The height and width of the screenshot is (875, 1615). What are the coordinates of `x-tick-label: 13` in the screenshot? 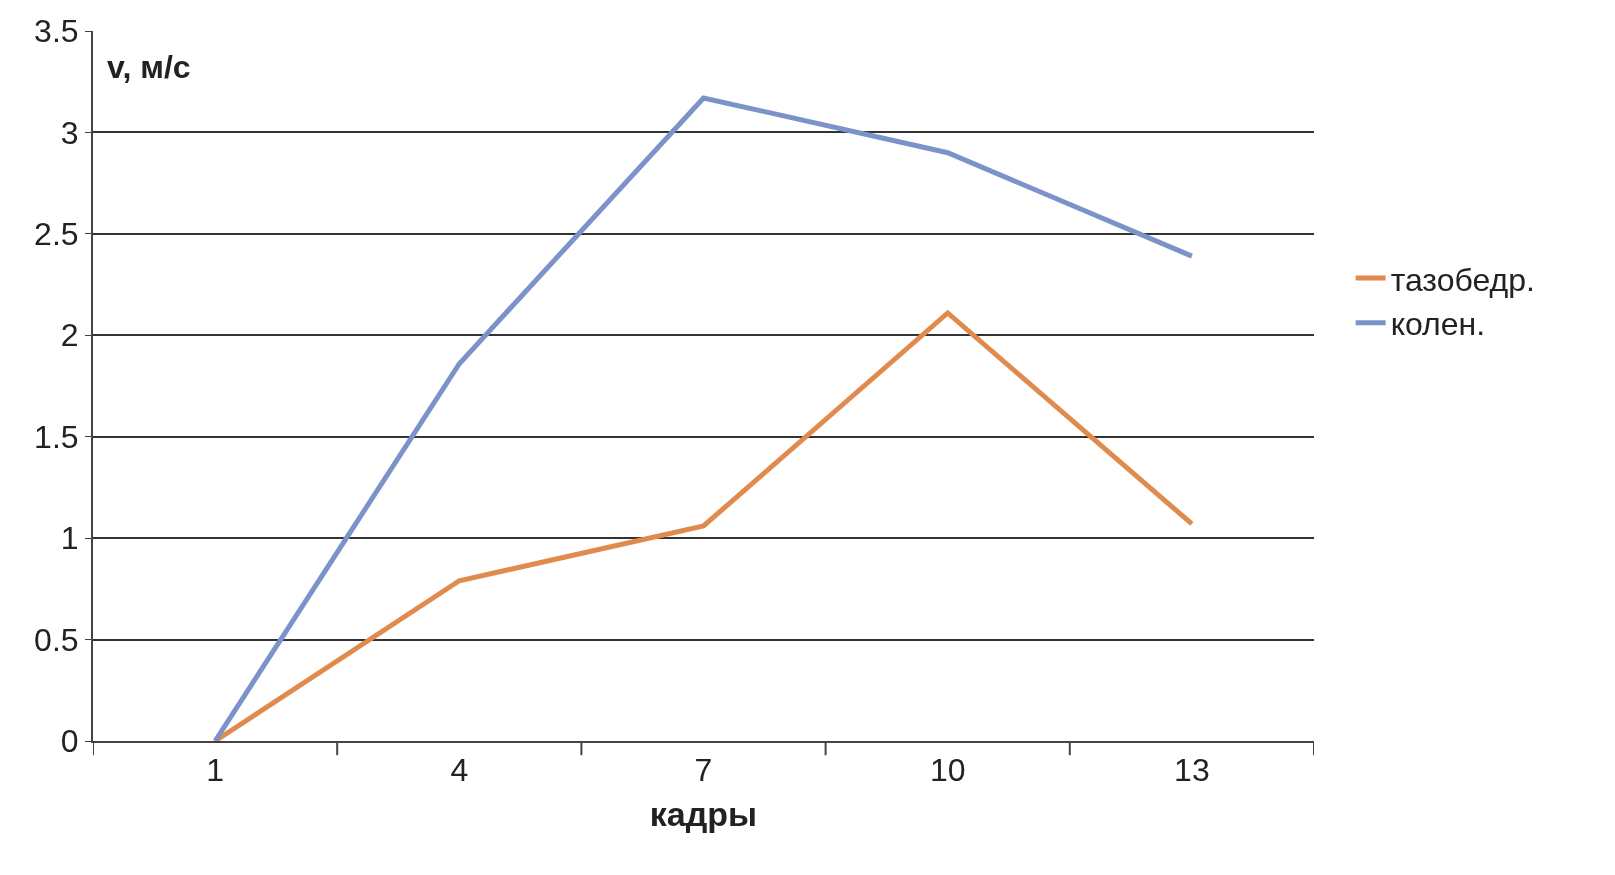 It's located at (1192, 770).